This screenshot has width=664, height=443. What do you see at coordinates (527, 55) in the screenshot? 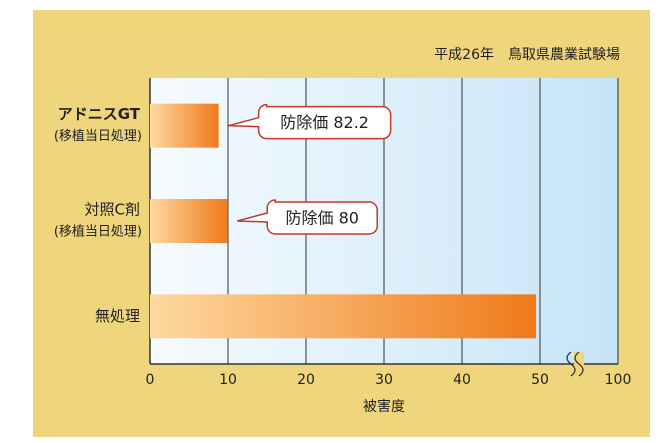
I see `subtitle: 平成26年 鳥取県農業試験場` at bounding box center [527, 55].